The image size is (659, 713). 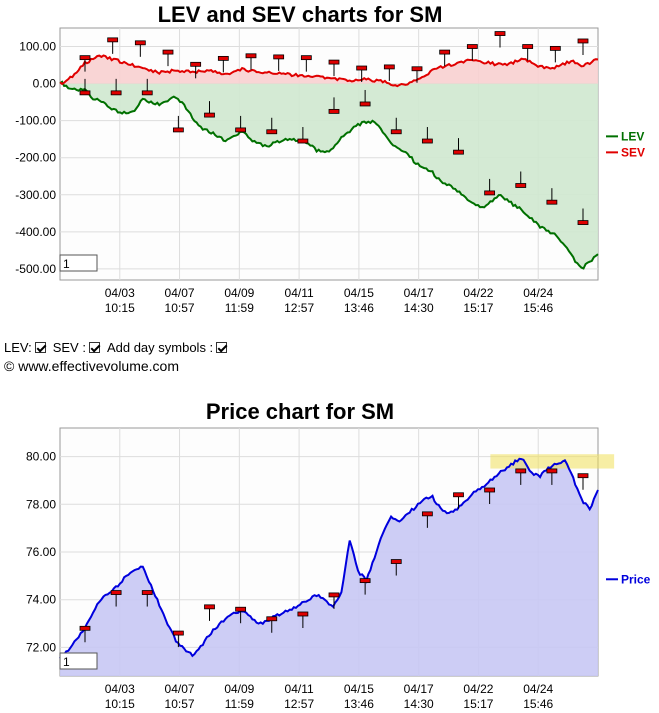 What do you see at coordinates (180, 308) in the screenshot?
I see `c1-x-tick-time: 10:57` at bounding box center [180, 308].